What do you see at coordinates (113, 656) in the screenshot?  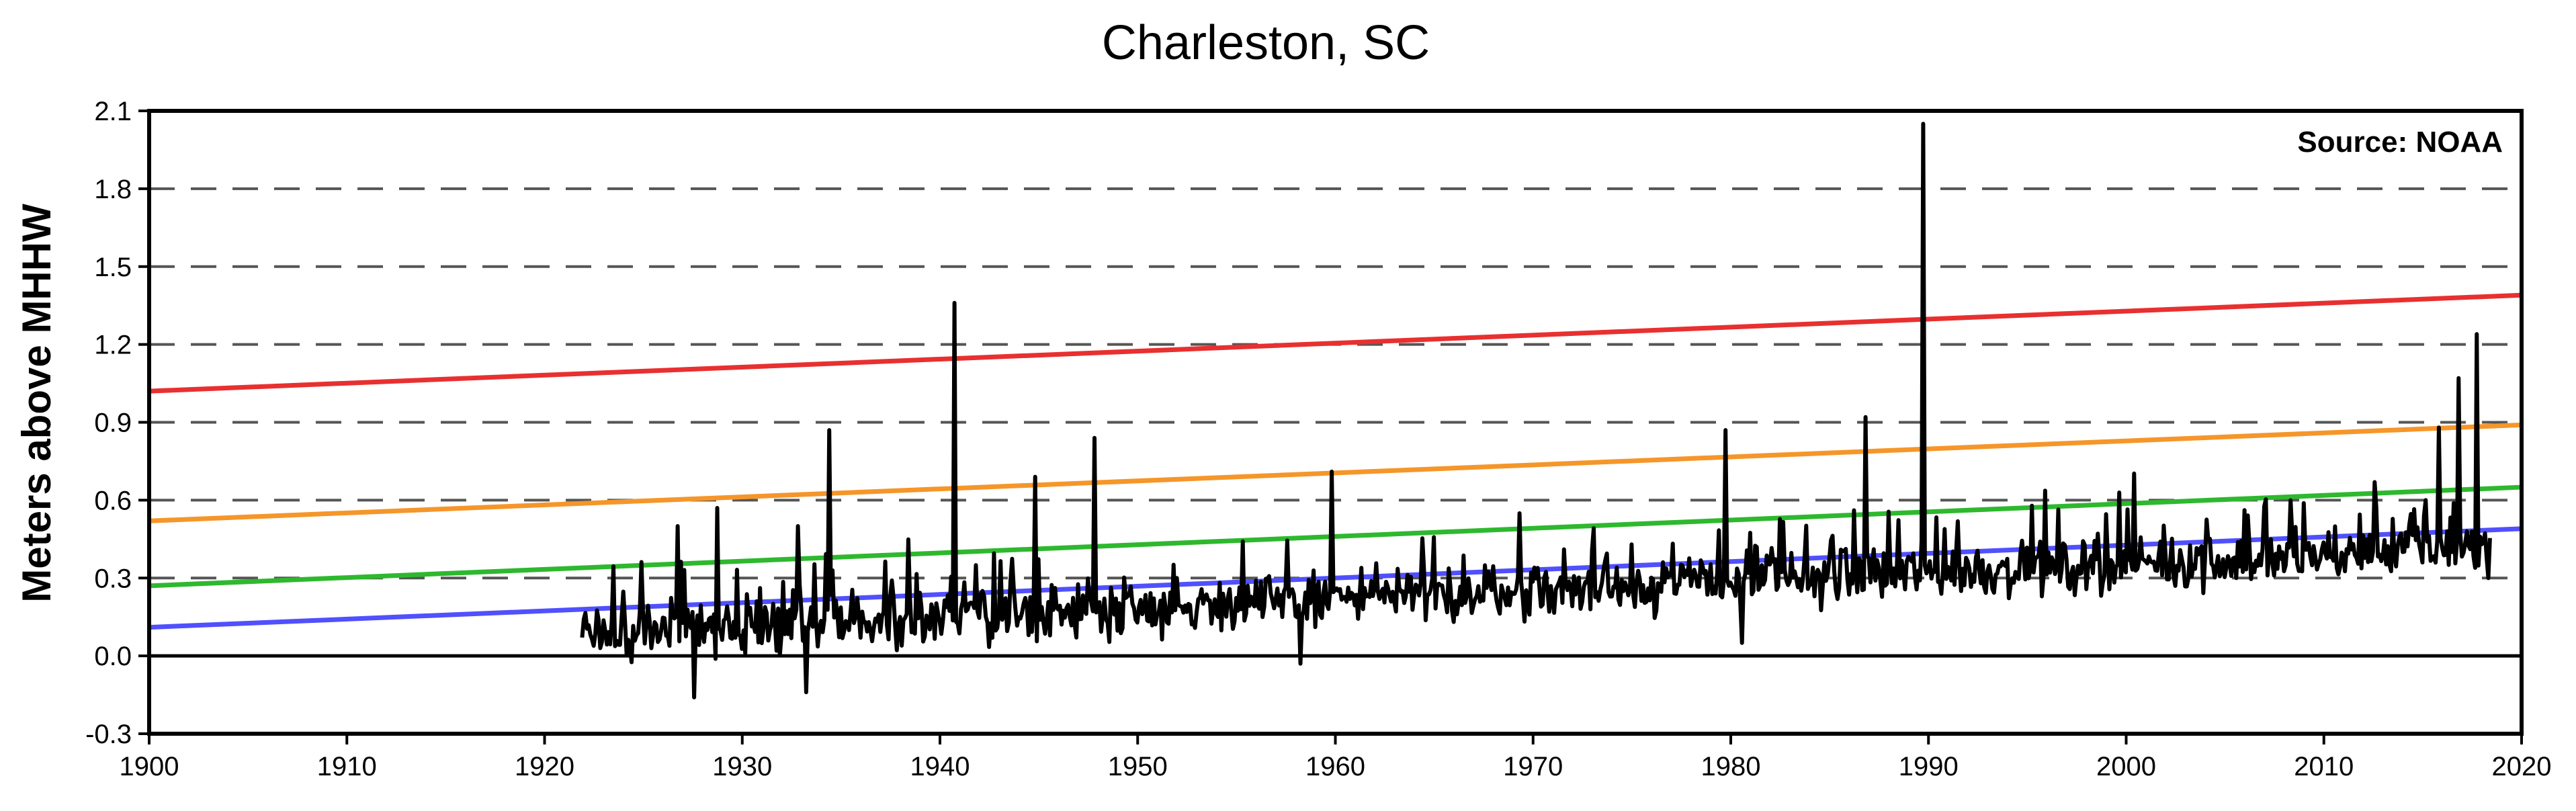 I see `y-tick-label: 0.0` at bounding box center [113, 656].